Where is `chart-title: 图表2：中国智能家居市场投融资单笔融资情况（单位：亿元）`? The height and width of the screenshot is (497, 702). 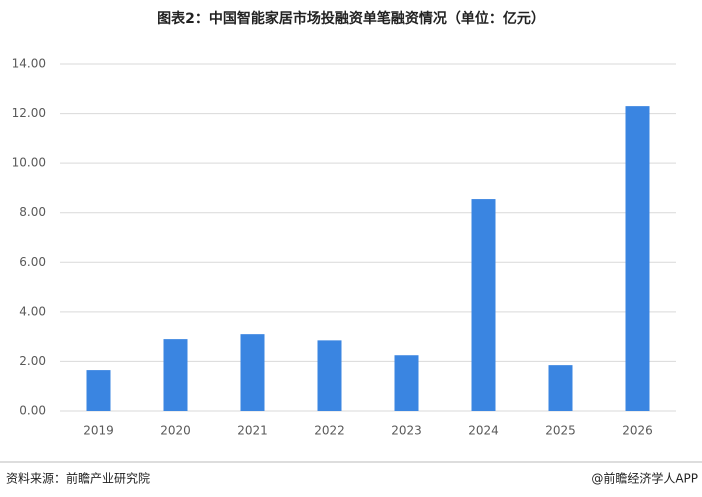 chart-title: 图表2：中国智能家居市场投融资单笔融资情况（单位：亿元） is located at coordinates (351, 18).